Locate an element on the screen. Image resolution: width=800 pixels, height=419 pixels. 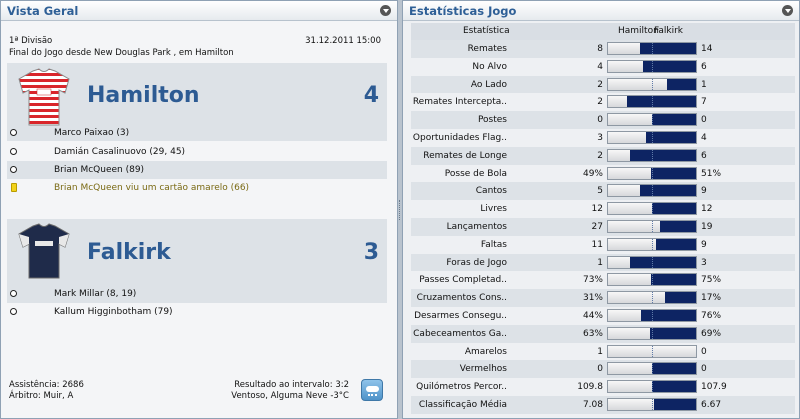
stat-home-value: 12 is located at coordinates (597, 209).